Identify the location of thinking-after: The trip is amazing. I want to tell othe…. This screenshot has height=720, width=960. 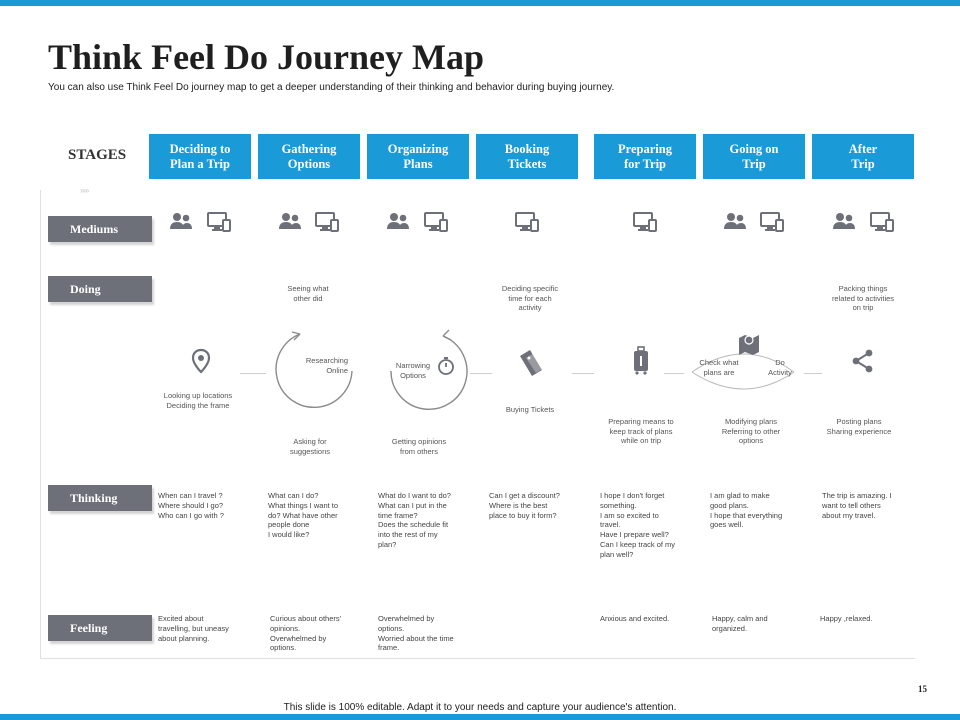
(857, 505).